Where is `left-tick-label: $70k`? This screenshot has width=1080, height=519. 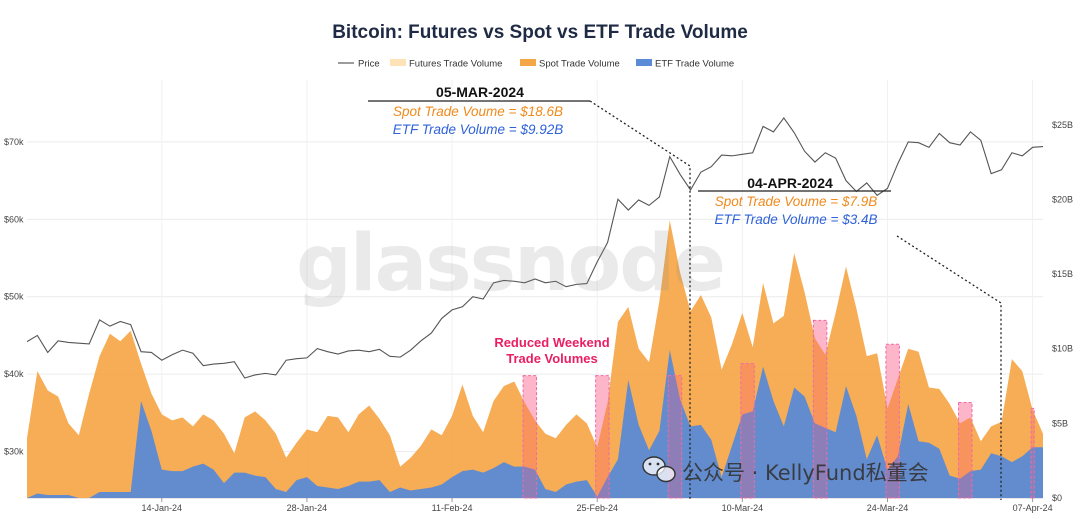 left-tick-label: $70k is located at coordinates (14, 142).